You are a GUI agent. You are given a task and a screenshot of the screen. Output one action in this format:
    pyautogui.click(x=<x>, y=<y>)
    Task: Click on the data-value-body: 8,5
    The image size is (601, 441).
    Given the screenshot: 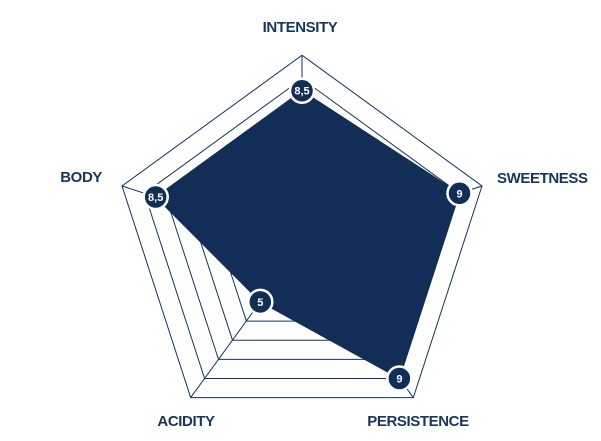 What is the action you would take?
    pyautogui.click(x=155, y=198)
    